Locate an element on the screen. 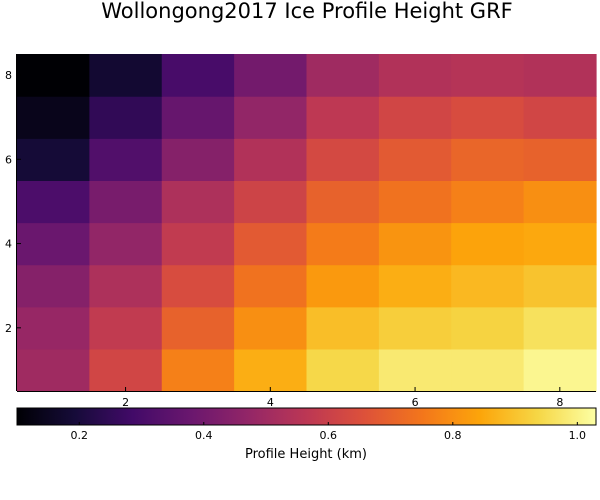  heatmap-cell-r7-c6 is located at coordinates (415, 117).